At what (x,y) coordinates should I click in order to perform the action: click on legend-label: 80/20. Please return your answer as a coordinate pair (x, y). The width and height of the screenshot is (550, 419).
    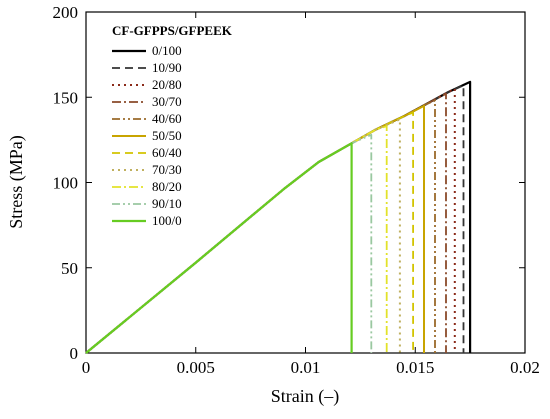
    Looking at the image, I should click on (167, 186).